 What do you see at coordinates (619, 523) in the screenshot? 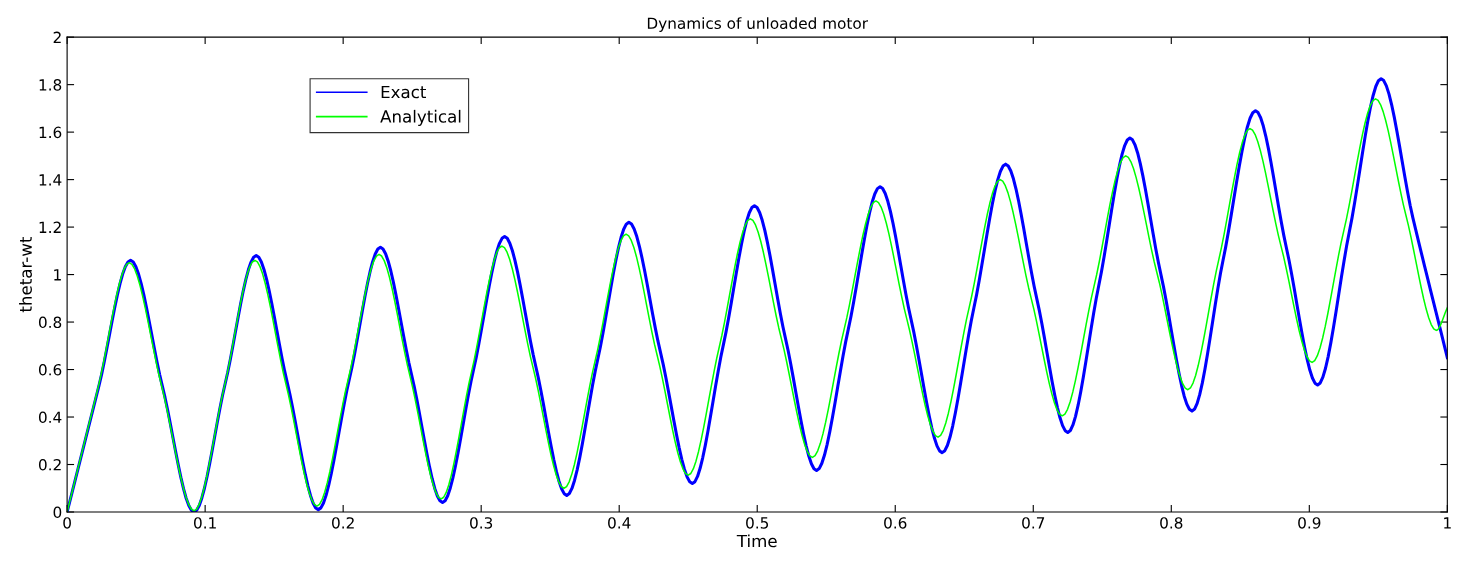
I see `x-tick-label: 0.4` at bounding box center [619, 523].